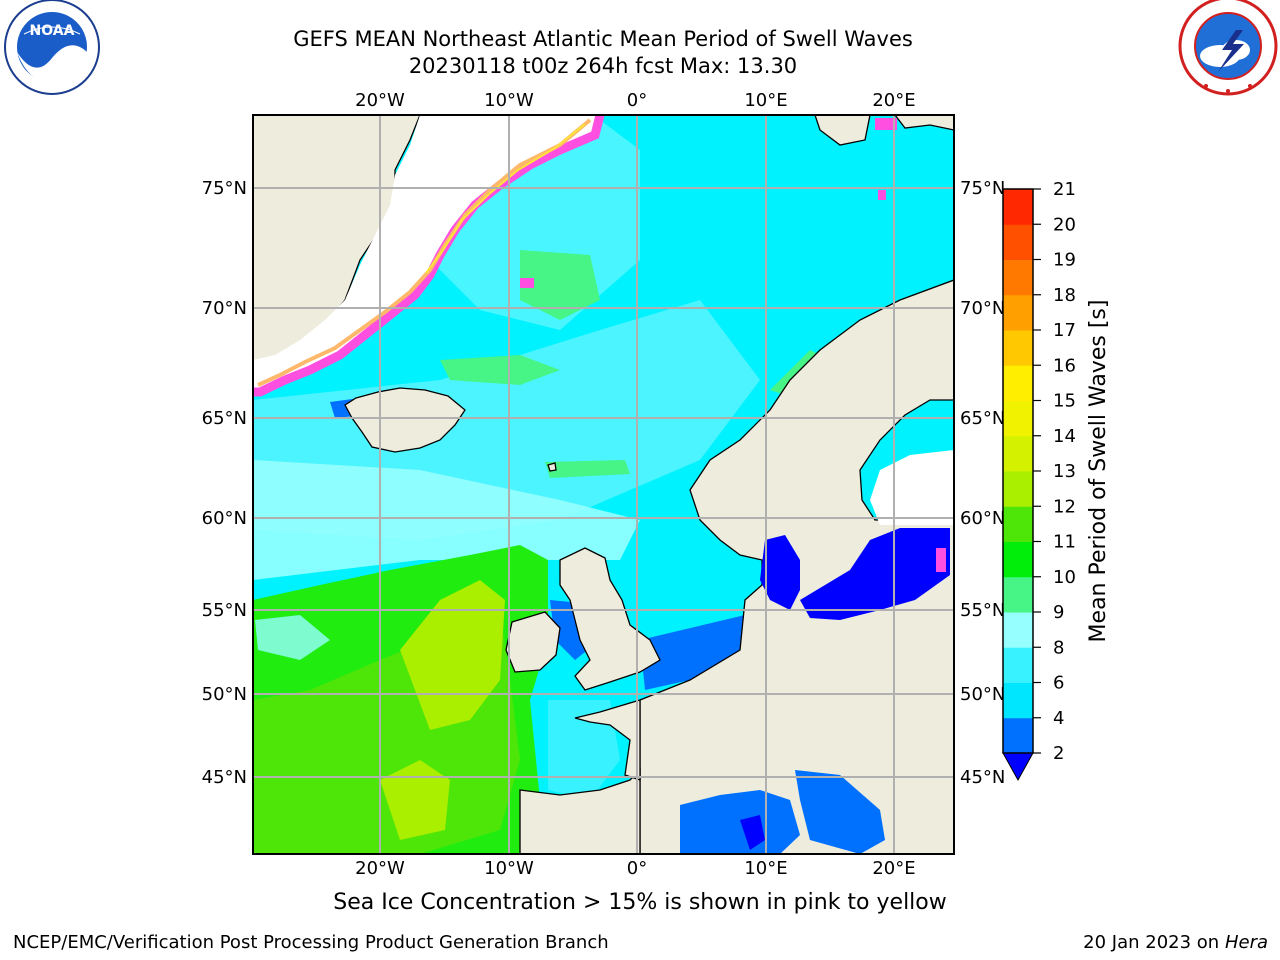 This screenshot has height=960, width=1280. What do you see at coordinates (1064, 295) in the screenshot?
I see `colorbar-tick-label: 18` at bounding box center [1064, 295].